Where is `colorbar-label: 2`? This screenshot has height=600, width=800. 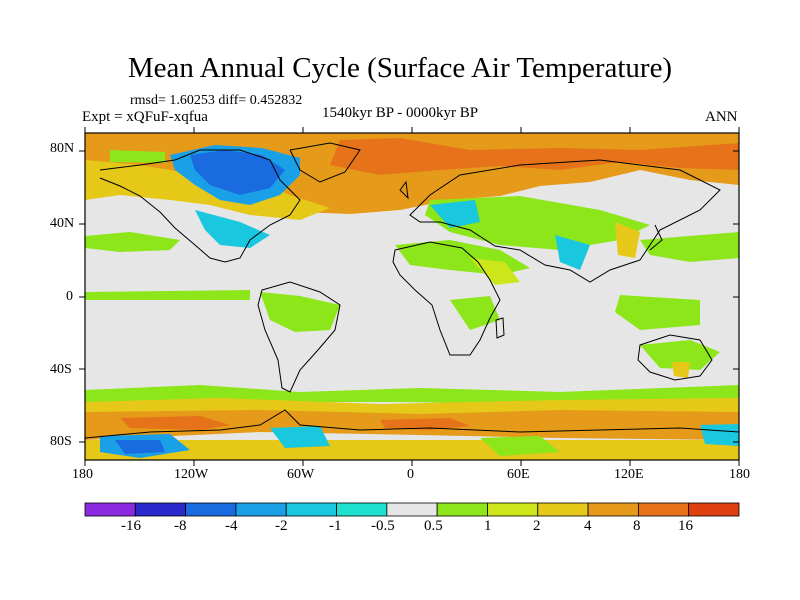
colorbar-label: 2 is located at coordinates (537, 526).